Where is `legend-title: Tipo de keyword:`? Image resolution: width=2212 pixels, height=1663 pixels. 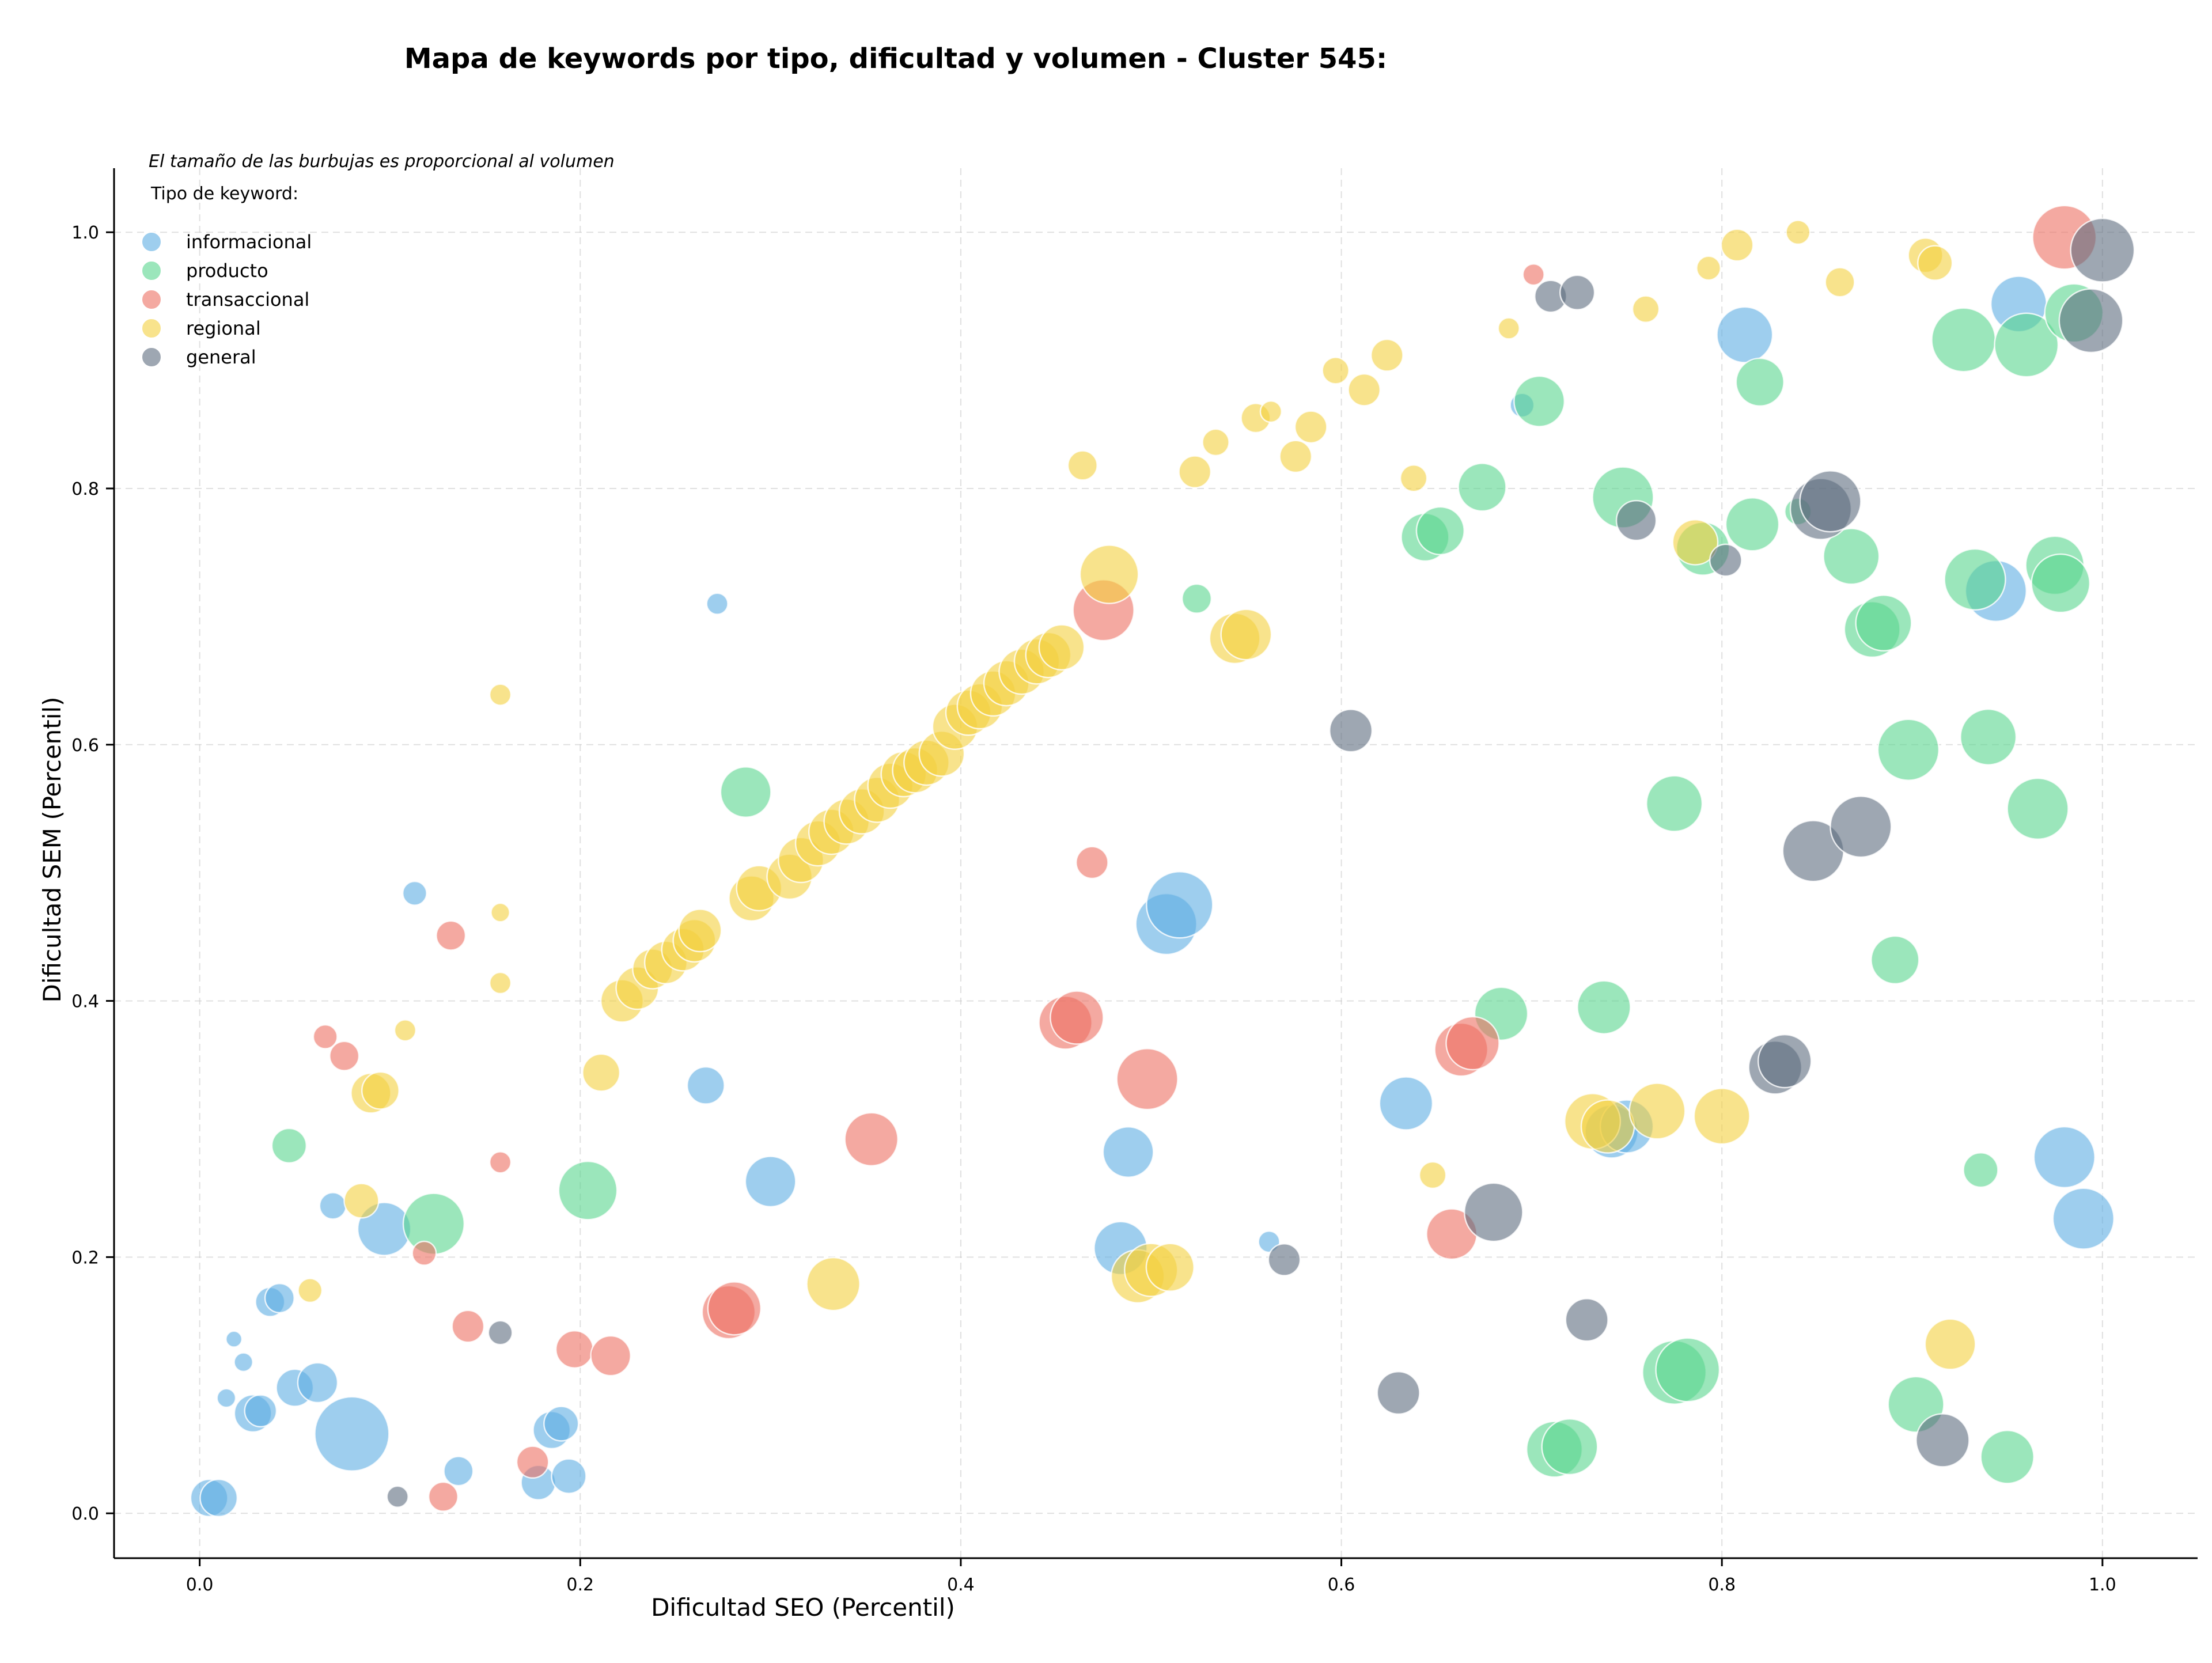 legend-title: Tipo de keyword: is located at coordinates (224, 194).